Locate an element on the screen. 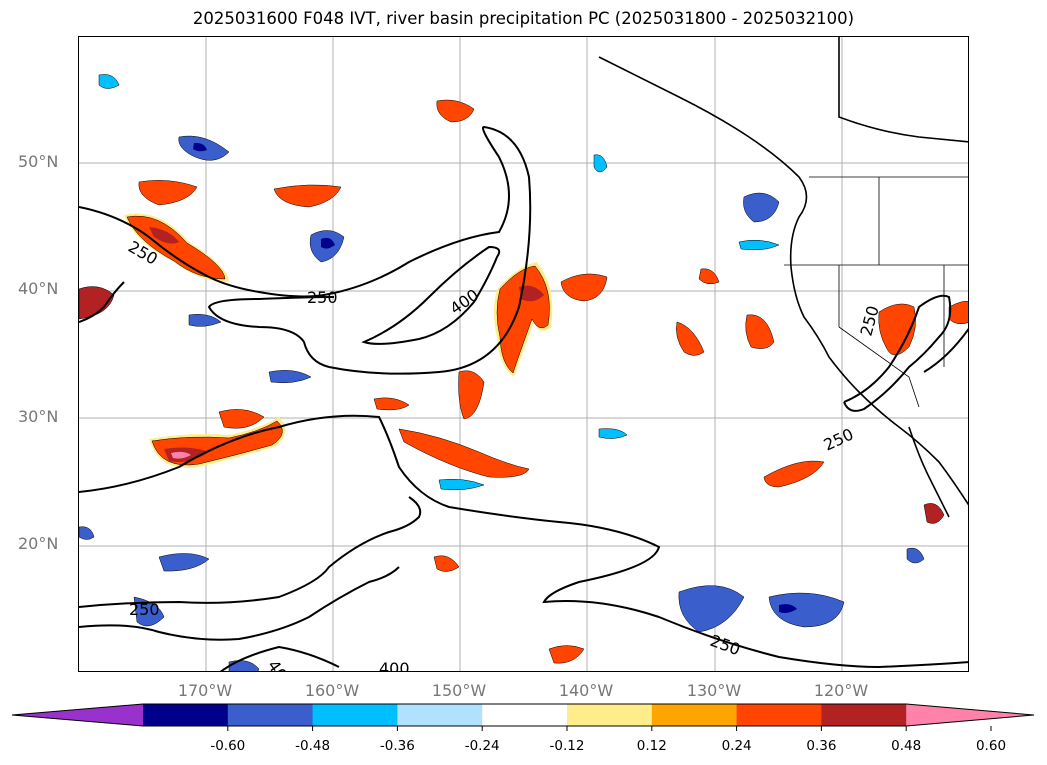  colorbar-tick-label: 0.60 is located at coordinates (991, 746).